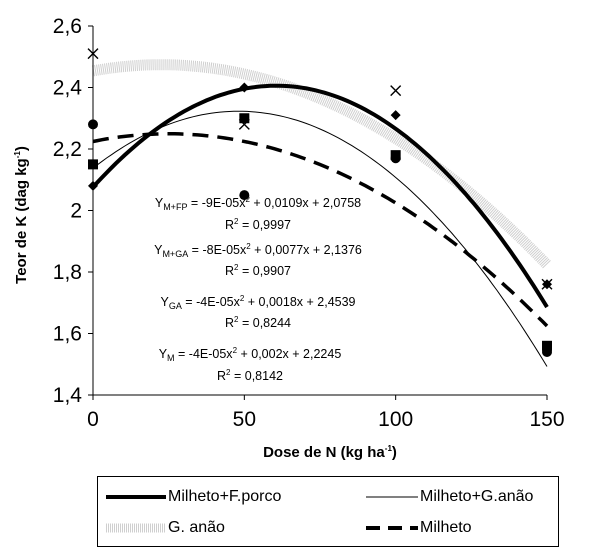 Image resolution: width=590 pixels, height=547 pixels. I want to click on legend-item-milheto-ganao: Milheto+G.anão, so click(449, 497).